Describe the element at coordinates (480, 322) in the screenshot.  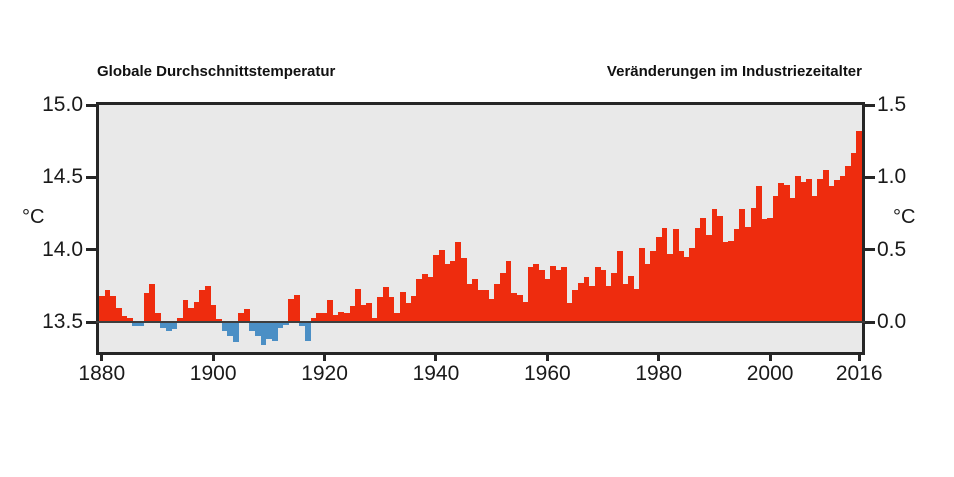
I see `zero-baseline` at that location.